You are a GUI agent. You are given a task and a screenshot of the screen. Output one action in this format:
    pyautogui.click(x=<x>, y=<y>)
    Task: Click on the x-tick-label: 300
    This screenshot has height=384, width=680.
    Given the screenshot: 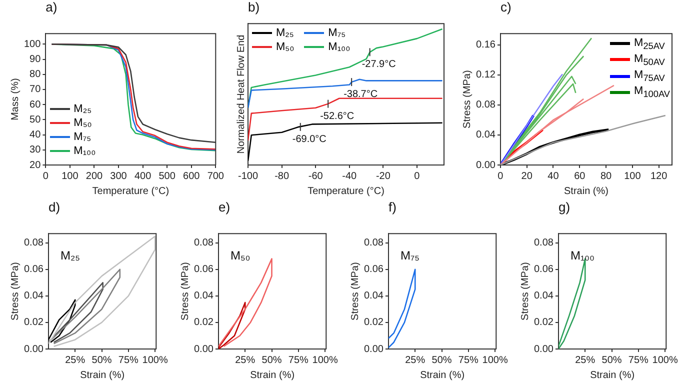 What is the action you would take?
    pyautogui.click(x=119, y=176)
    